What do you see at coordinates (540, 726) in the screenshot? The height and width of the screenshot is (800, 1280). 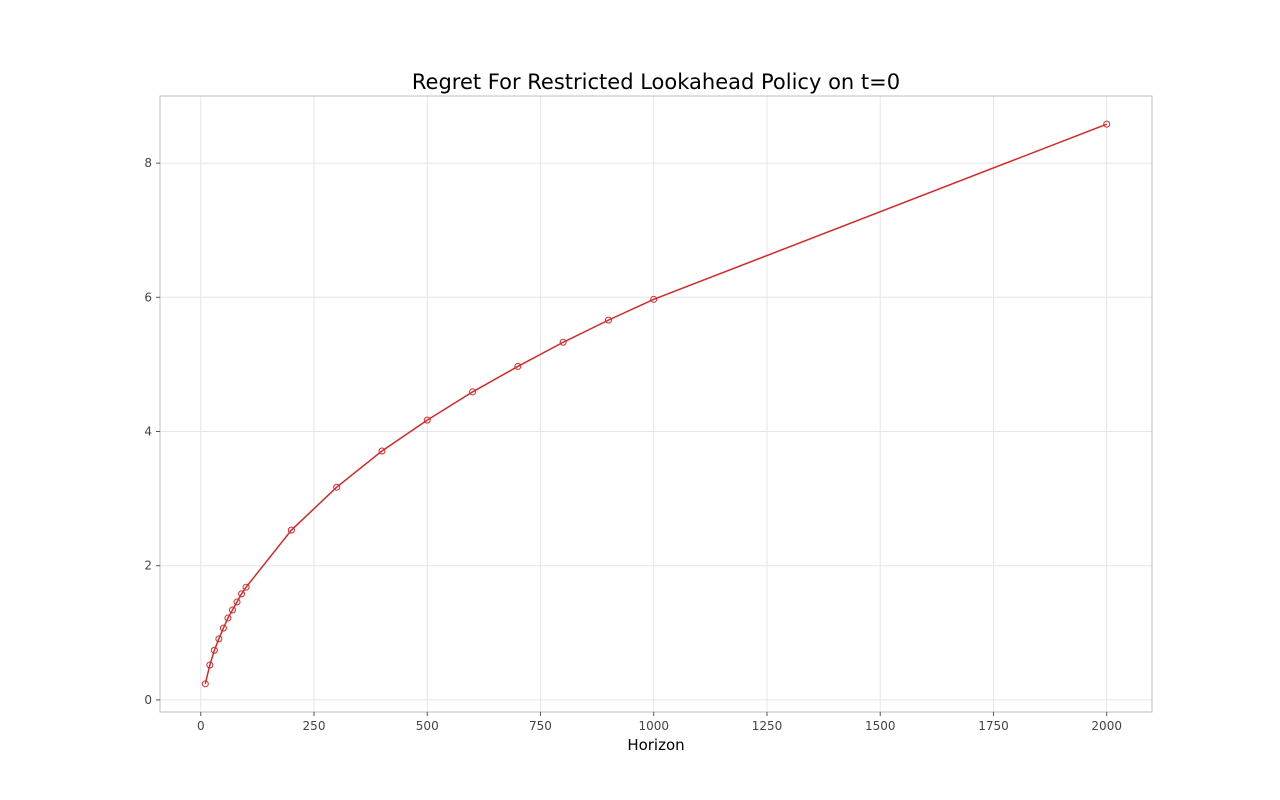 I see `x-tick-label: 750` at bounding box center [540, 726].